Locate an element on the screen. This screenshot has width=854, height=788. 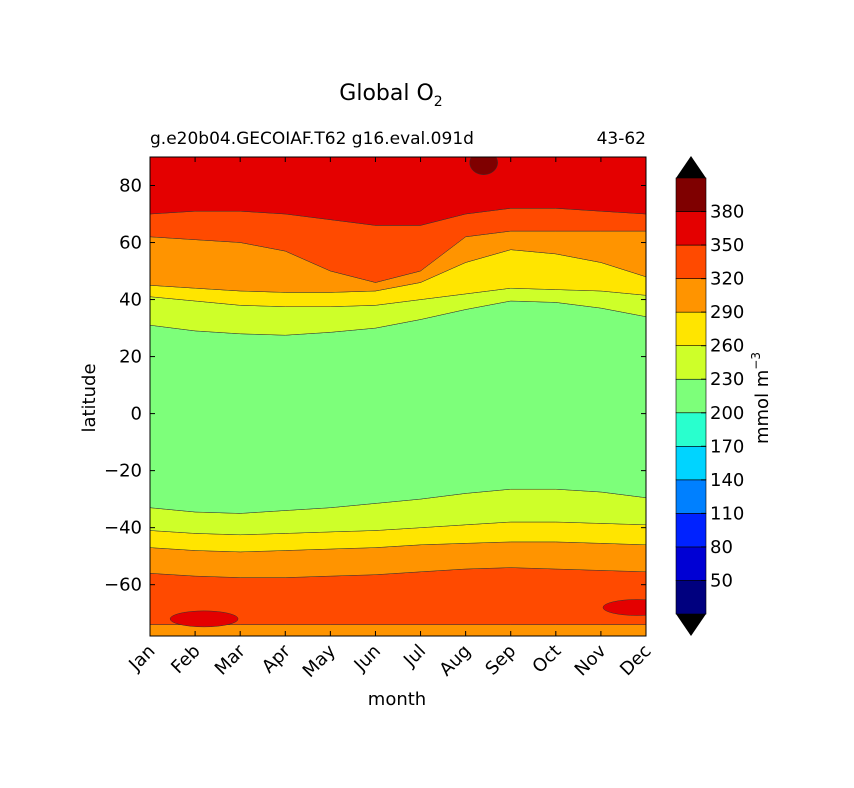
x-tick-label-oct: Oct is located at coordinates (546, 659).